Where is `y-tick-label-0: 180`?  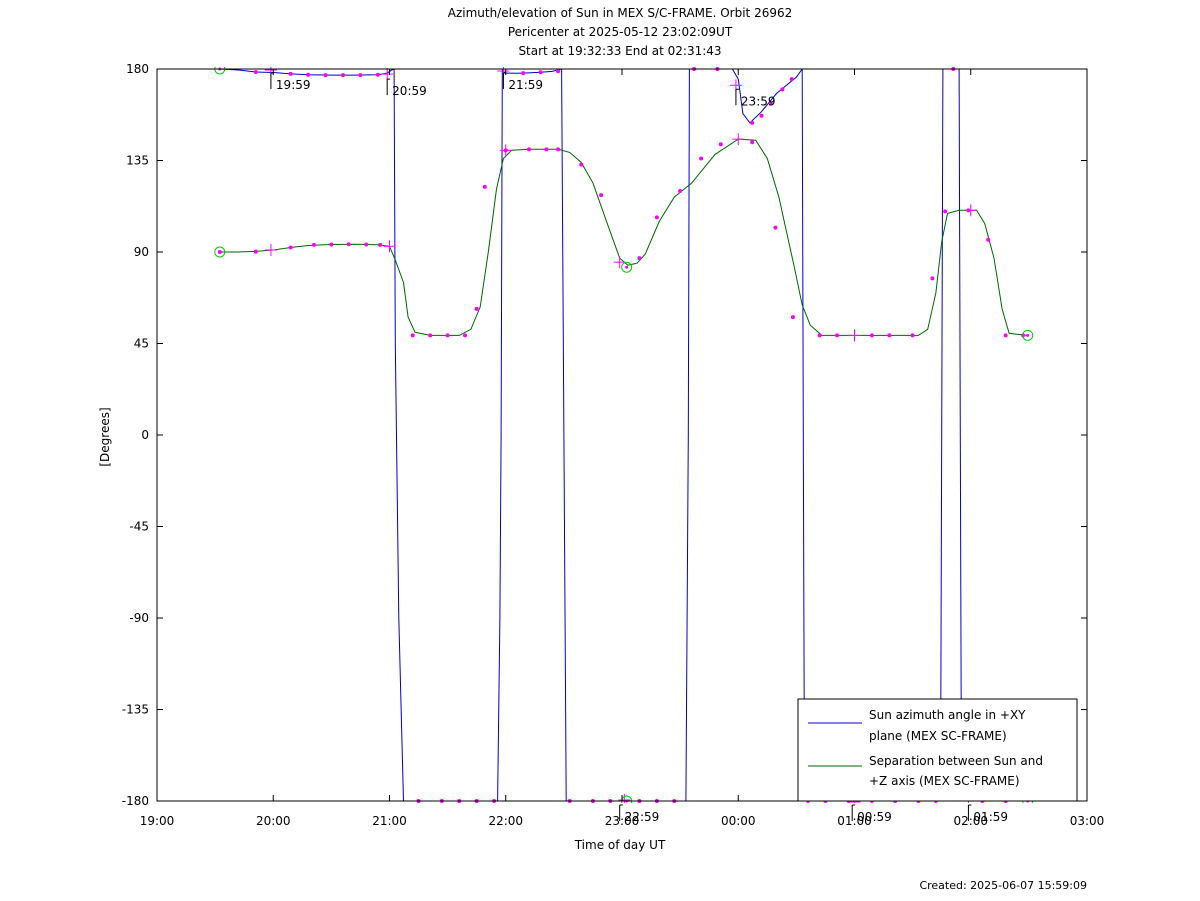 y-tick-label-0: 180 is located at coordinates (137, 69).